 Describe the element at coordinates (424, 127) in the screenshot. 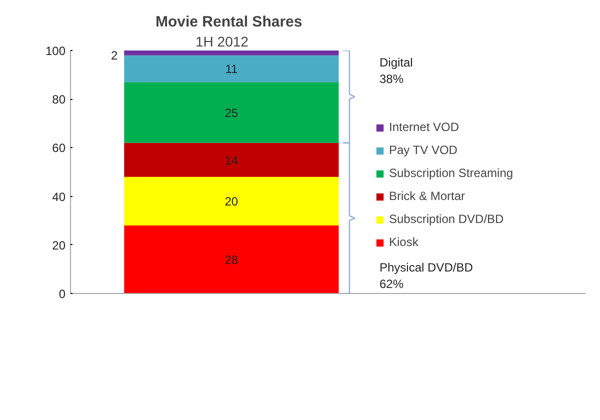

I see `legend-label: Internet VOD` at that location.